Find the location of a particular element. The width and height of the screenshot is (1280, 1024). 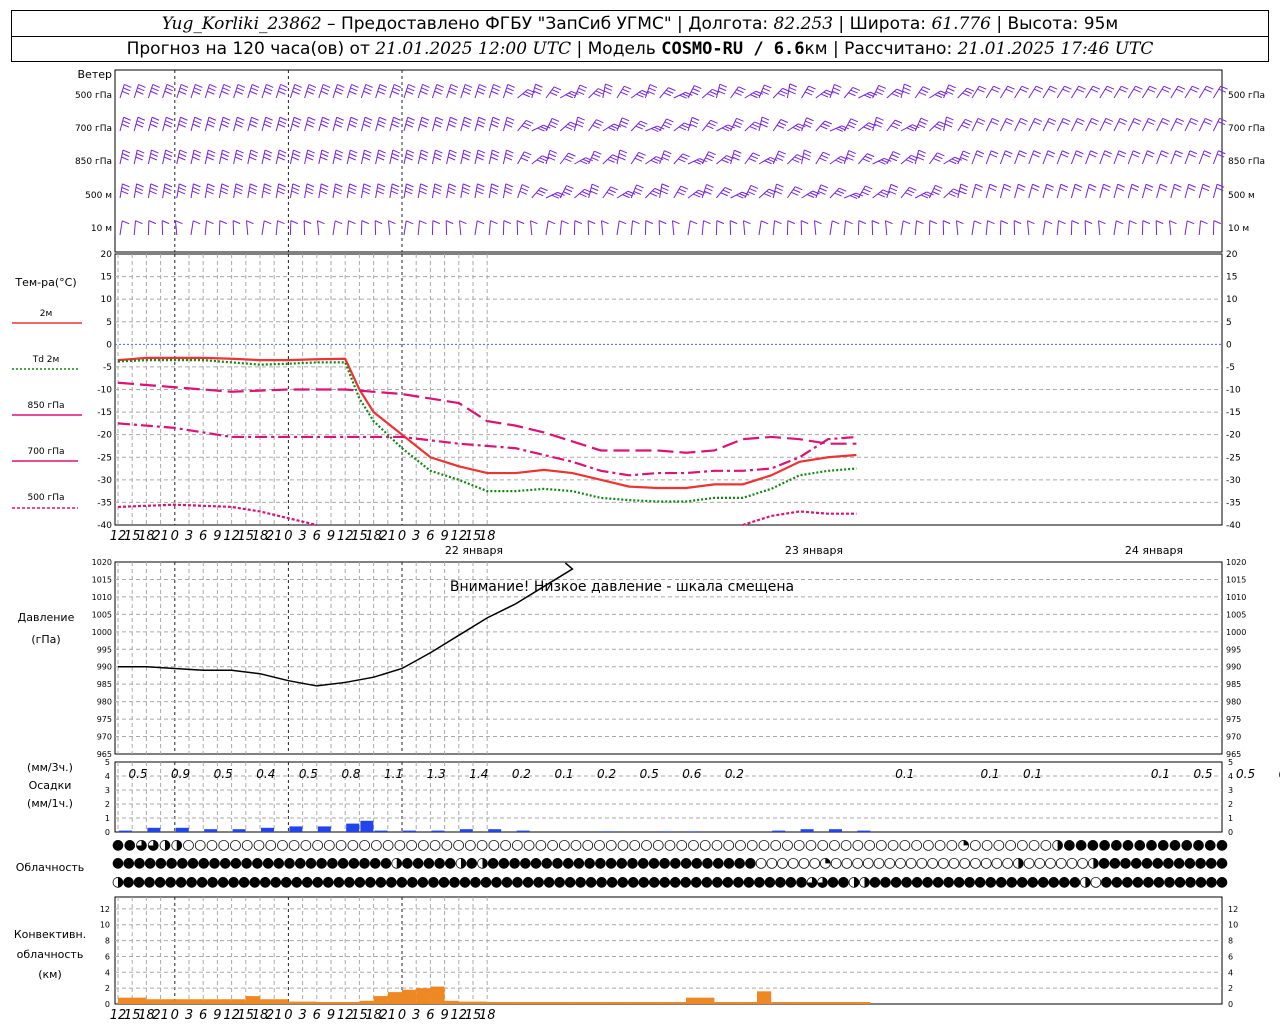

temp-tick-label-right: 20 is located at coordinates (1232, 255).